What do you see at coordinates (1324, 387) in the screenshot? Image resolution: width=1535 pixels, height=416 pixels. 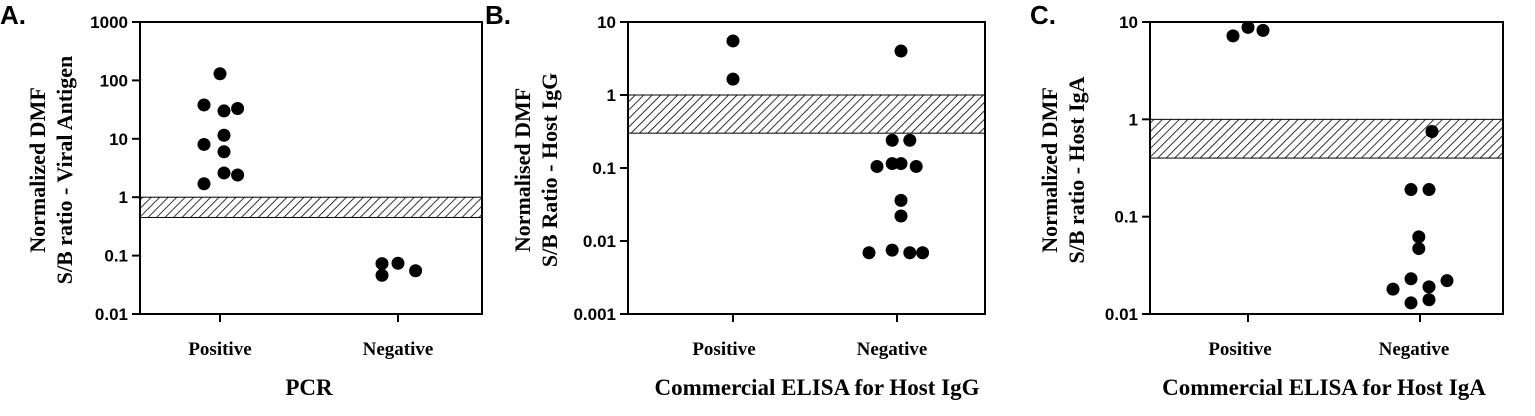 I see `panel-c-xlabel: Commercial ELISA for Host IgA` at bounding box center [1324, 387].